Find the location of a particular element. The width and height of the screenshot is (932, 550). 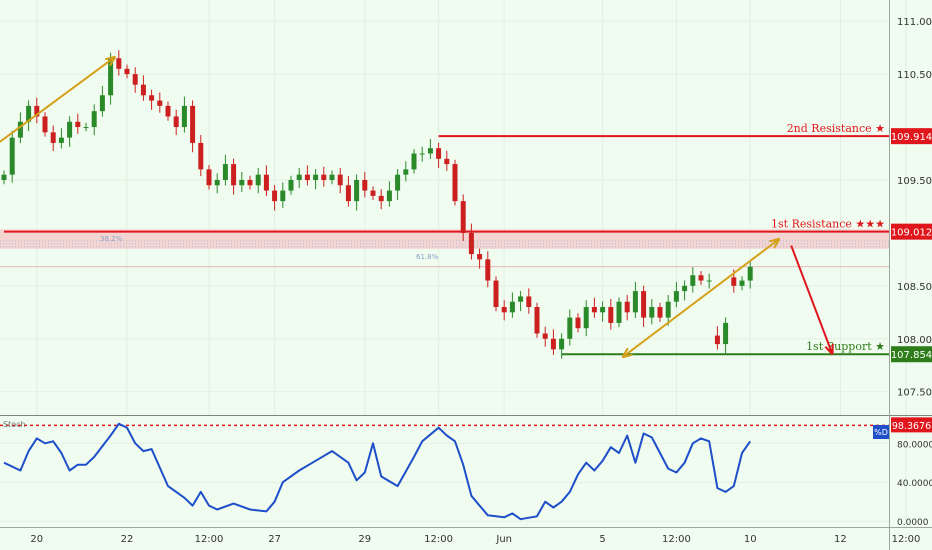

price-tick-label: 109.500 is located at coordinates (914, 181).